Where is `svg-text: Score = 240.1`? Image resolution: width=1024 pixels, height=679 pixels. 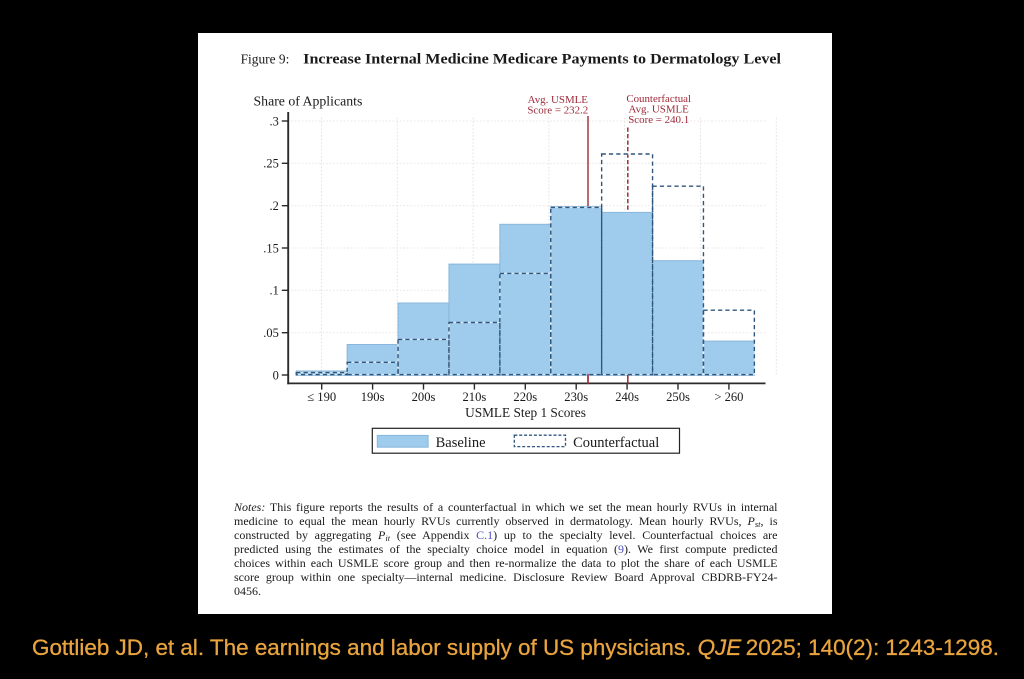
svg-text: Score = 240.1 is located at coordinates (658, 120).